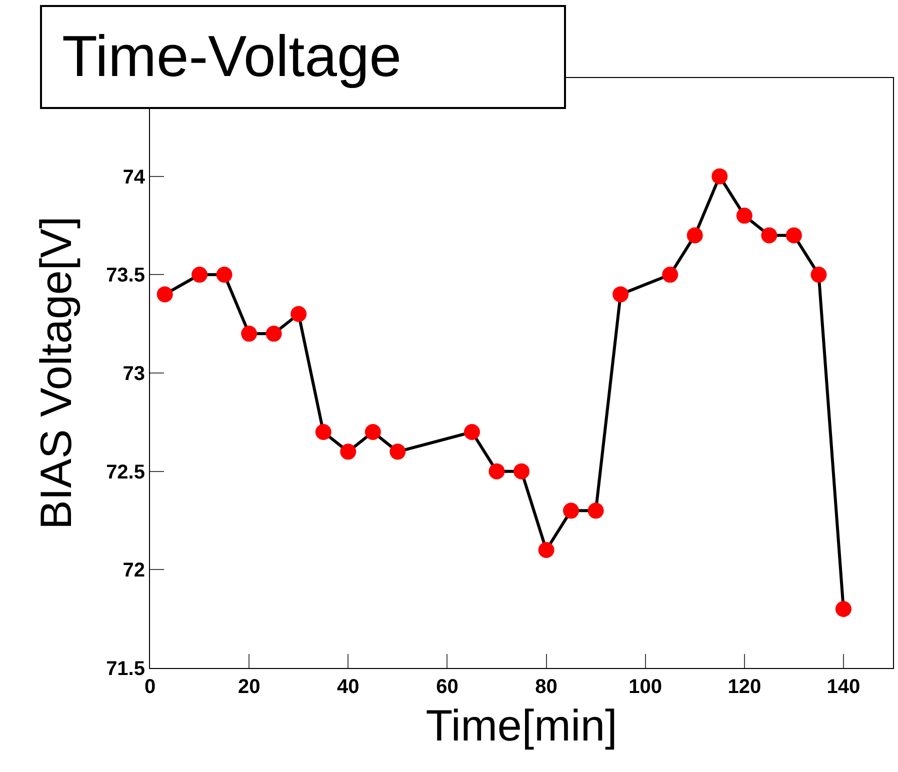 This screenshot has height=772, width=898. I want to click on x-tick-label: 40, so click(348, 687).